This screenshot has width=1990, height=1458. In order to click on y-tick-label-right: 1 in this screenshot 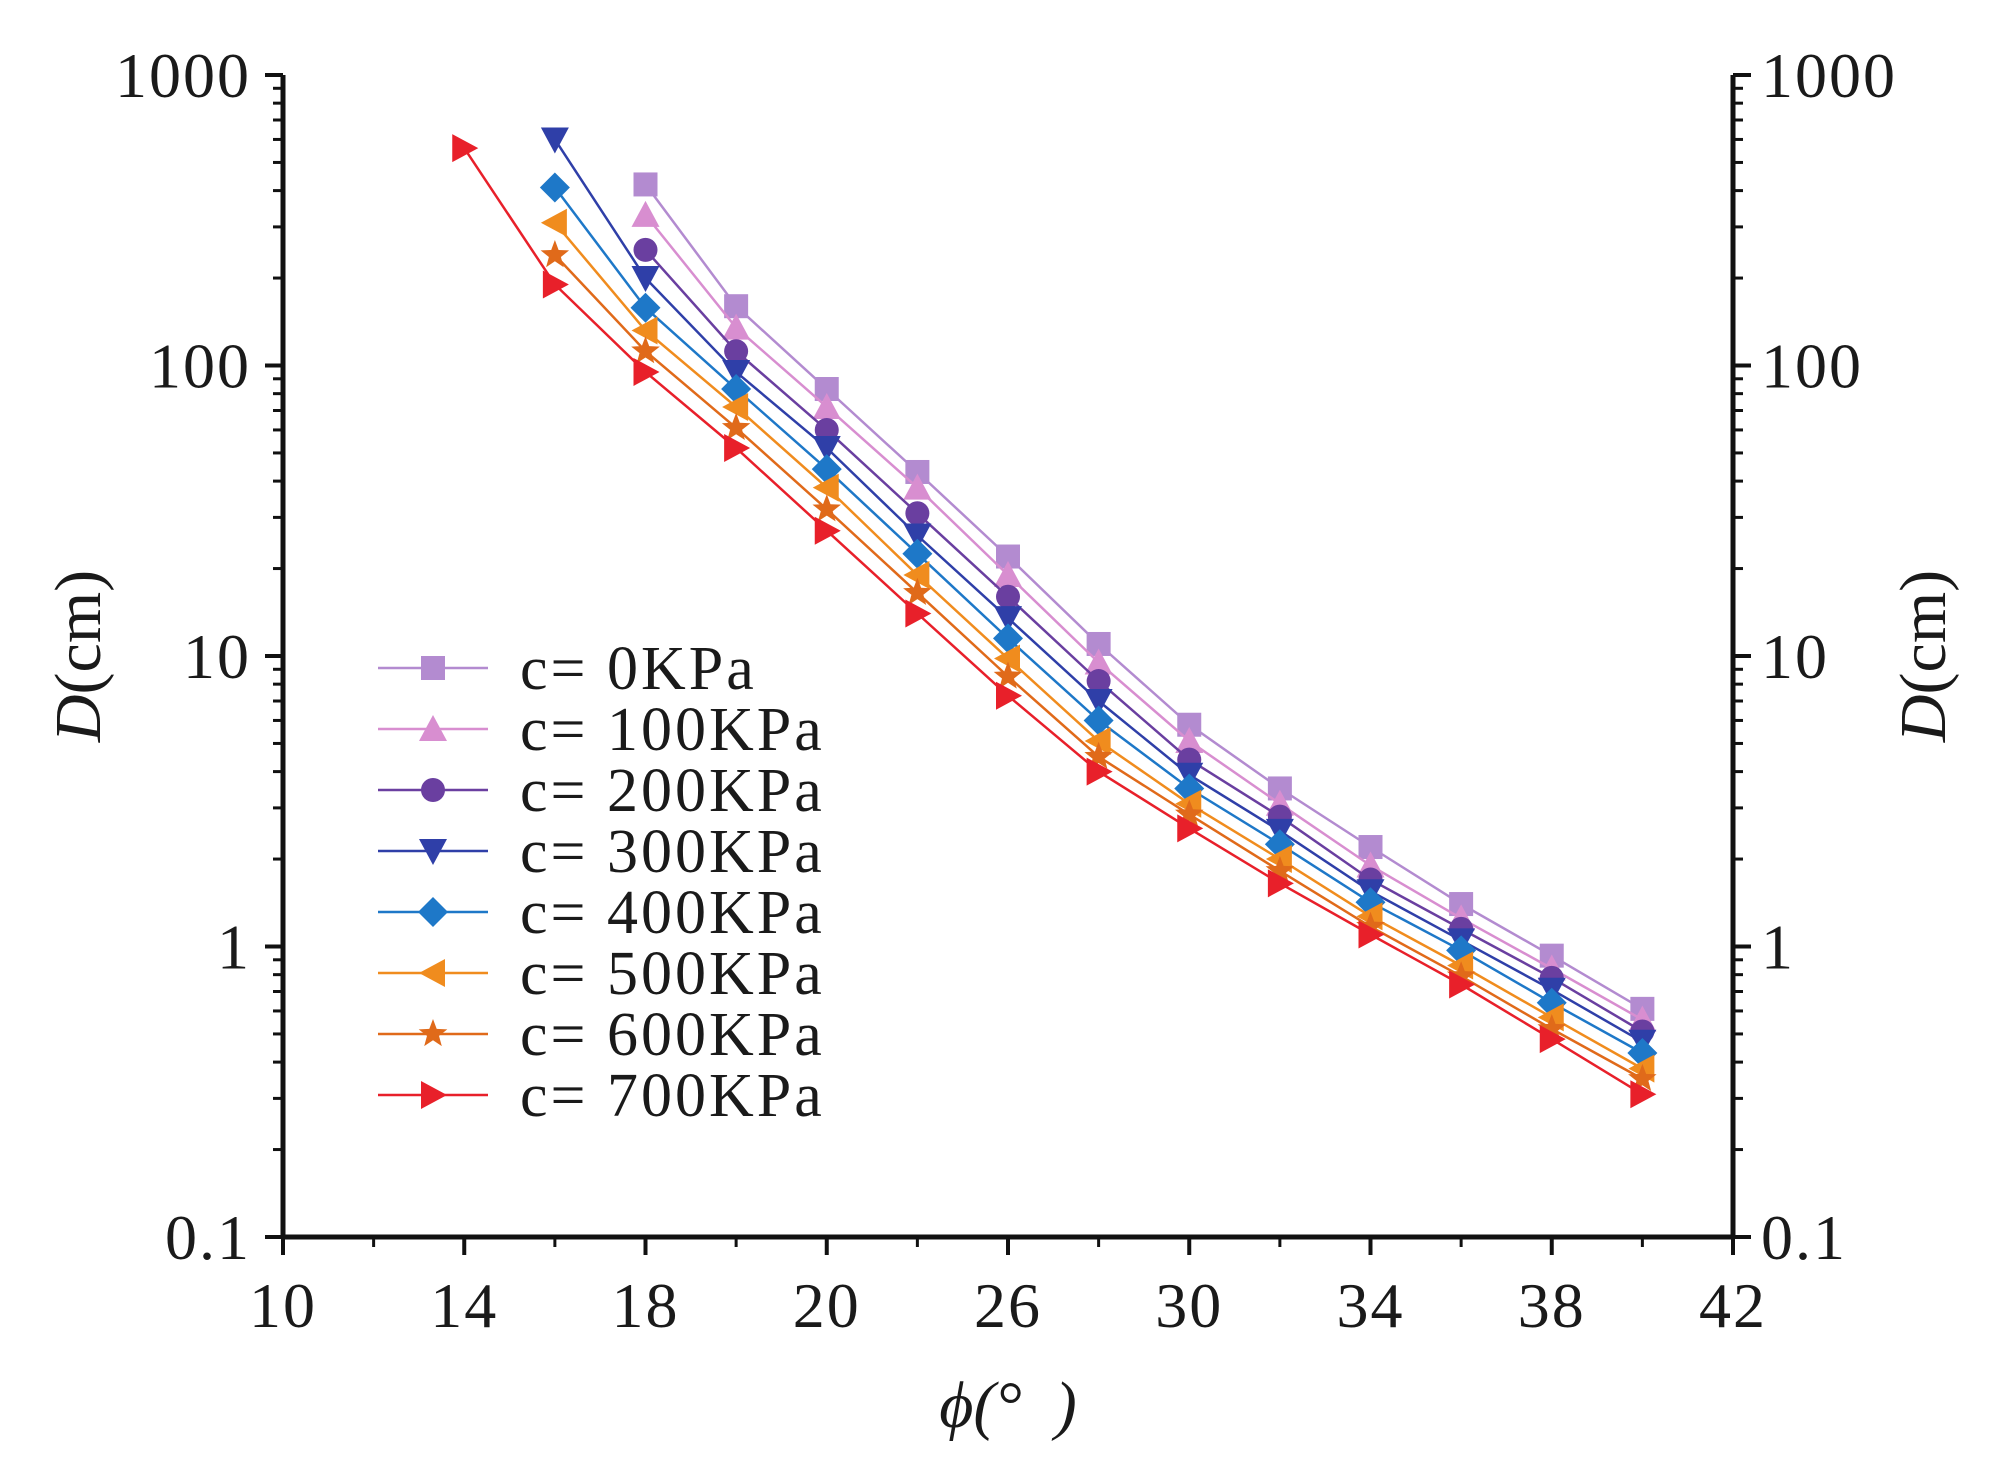, I will do `click(1778, 947)`.